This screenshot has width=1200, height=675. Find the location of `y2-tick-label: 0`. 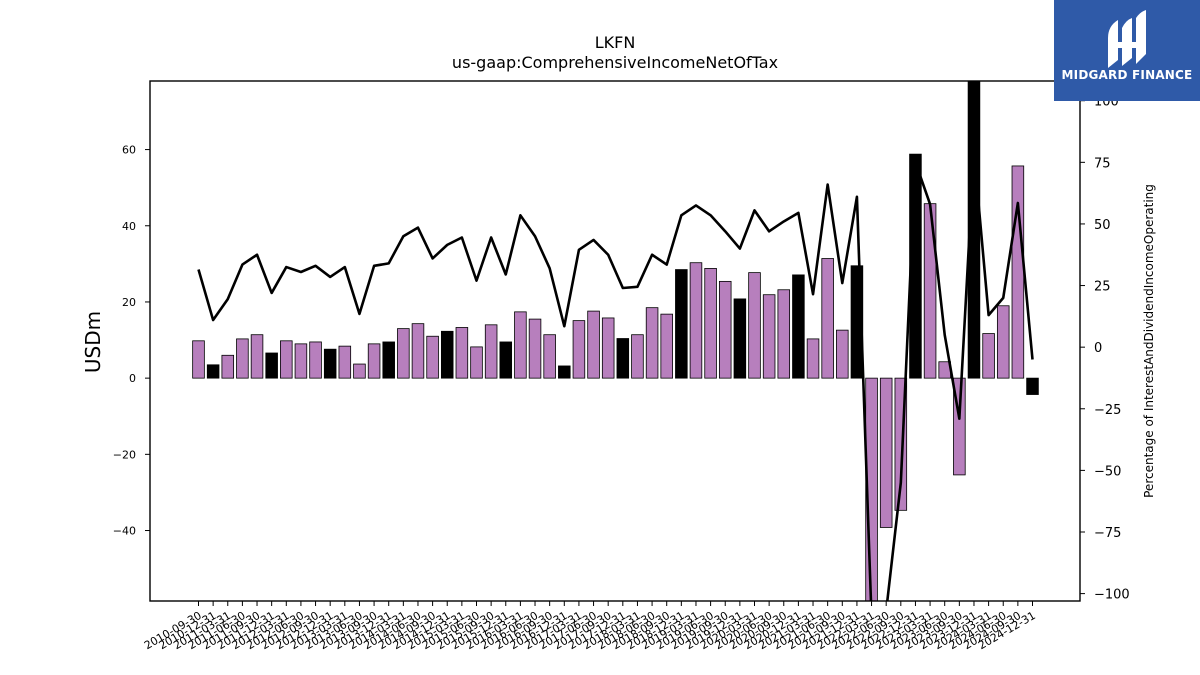

y2-tick-label: 0 is located at coordinates (1098, 348).